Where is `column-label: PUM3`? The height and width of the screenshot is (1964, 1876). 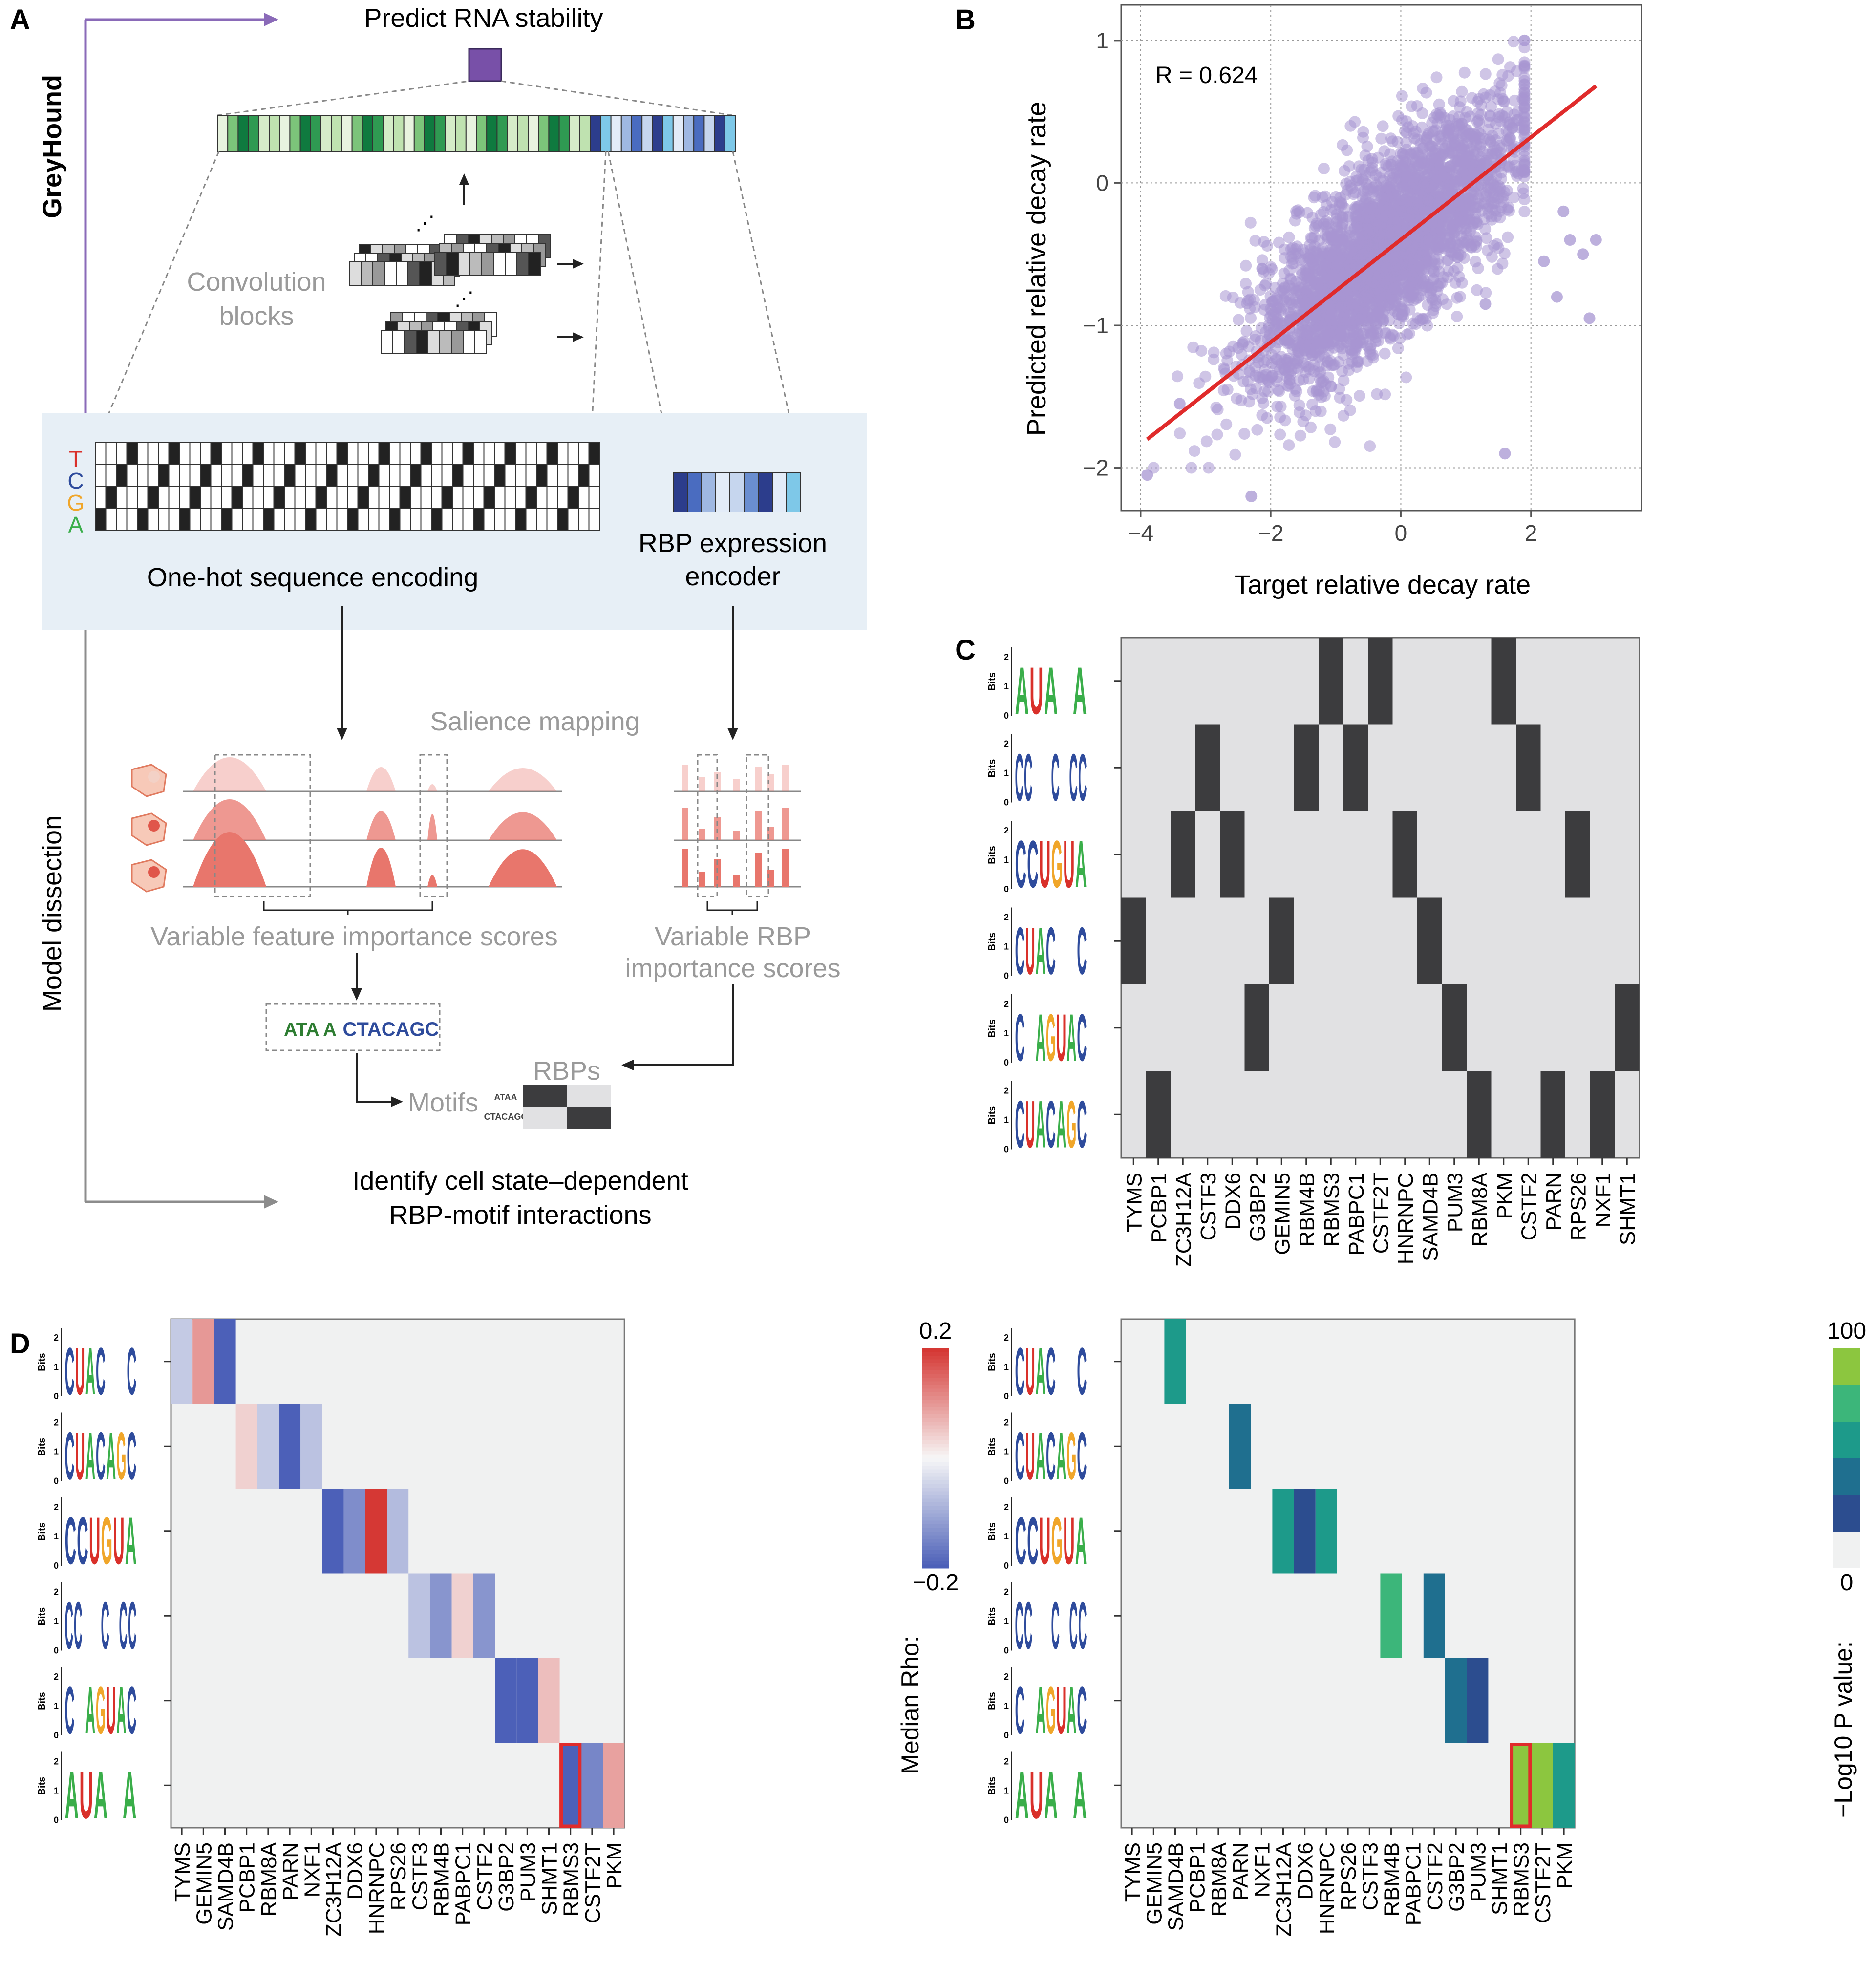 column-label: PUM3 is located at coordinates (528, 1872).